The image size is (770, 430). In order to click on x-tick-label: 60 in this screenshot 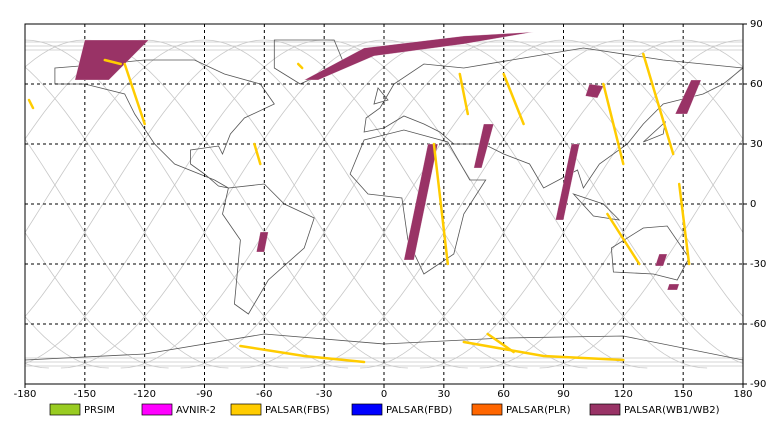, I will do `click(503, 394)`.